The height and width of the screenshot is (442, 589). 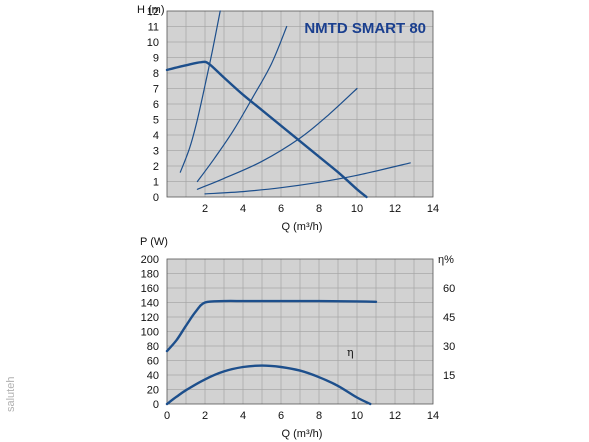 I want to click on y-tick-label: 6, so click(x=156, y=105).